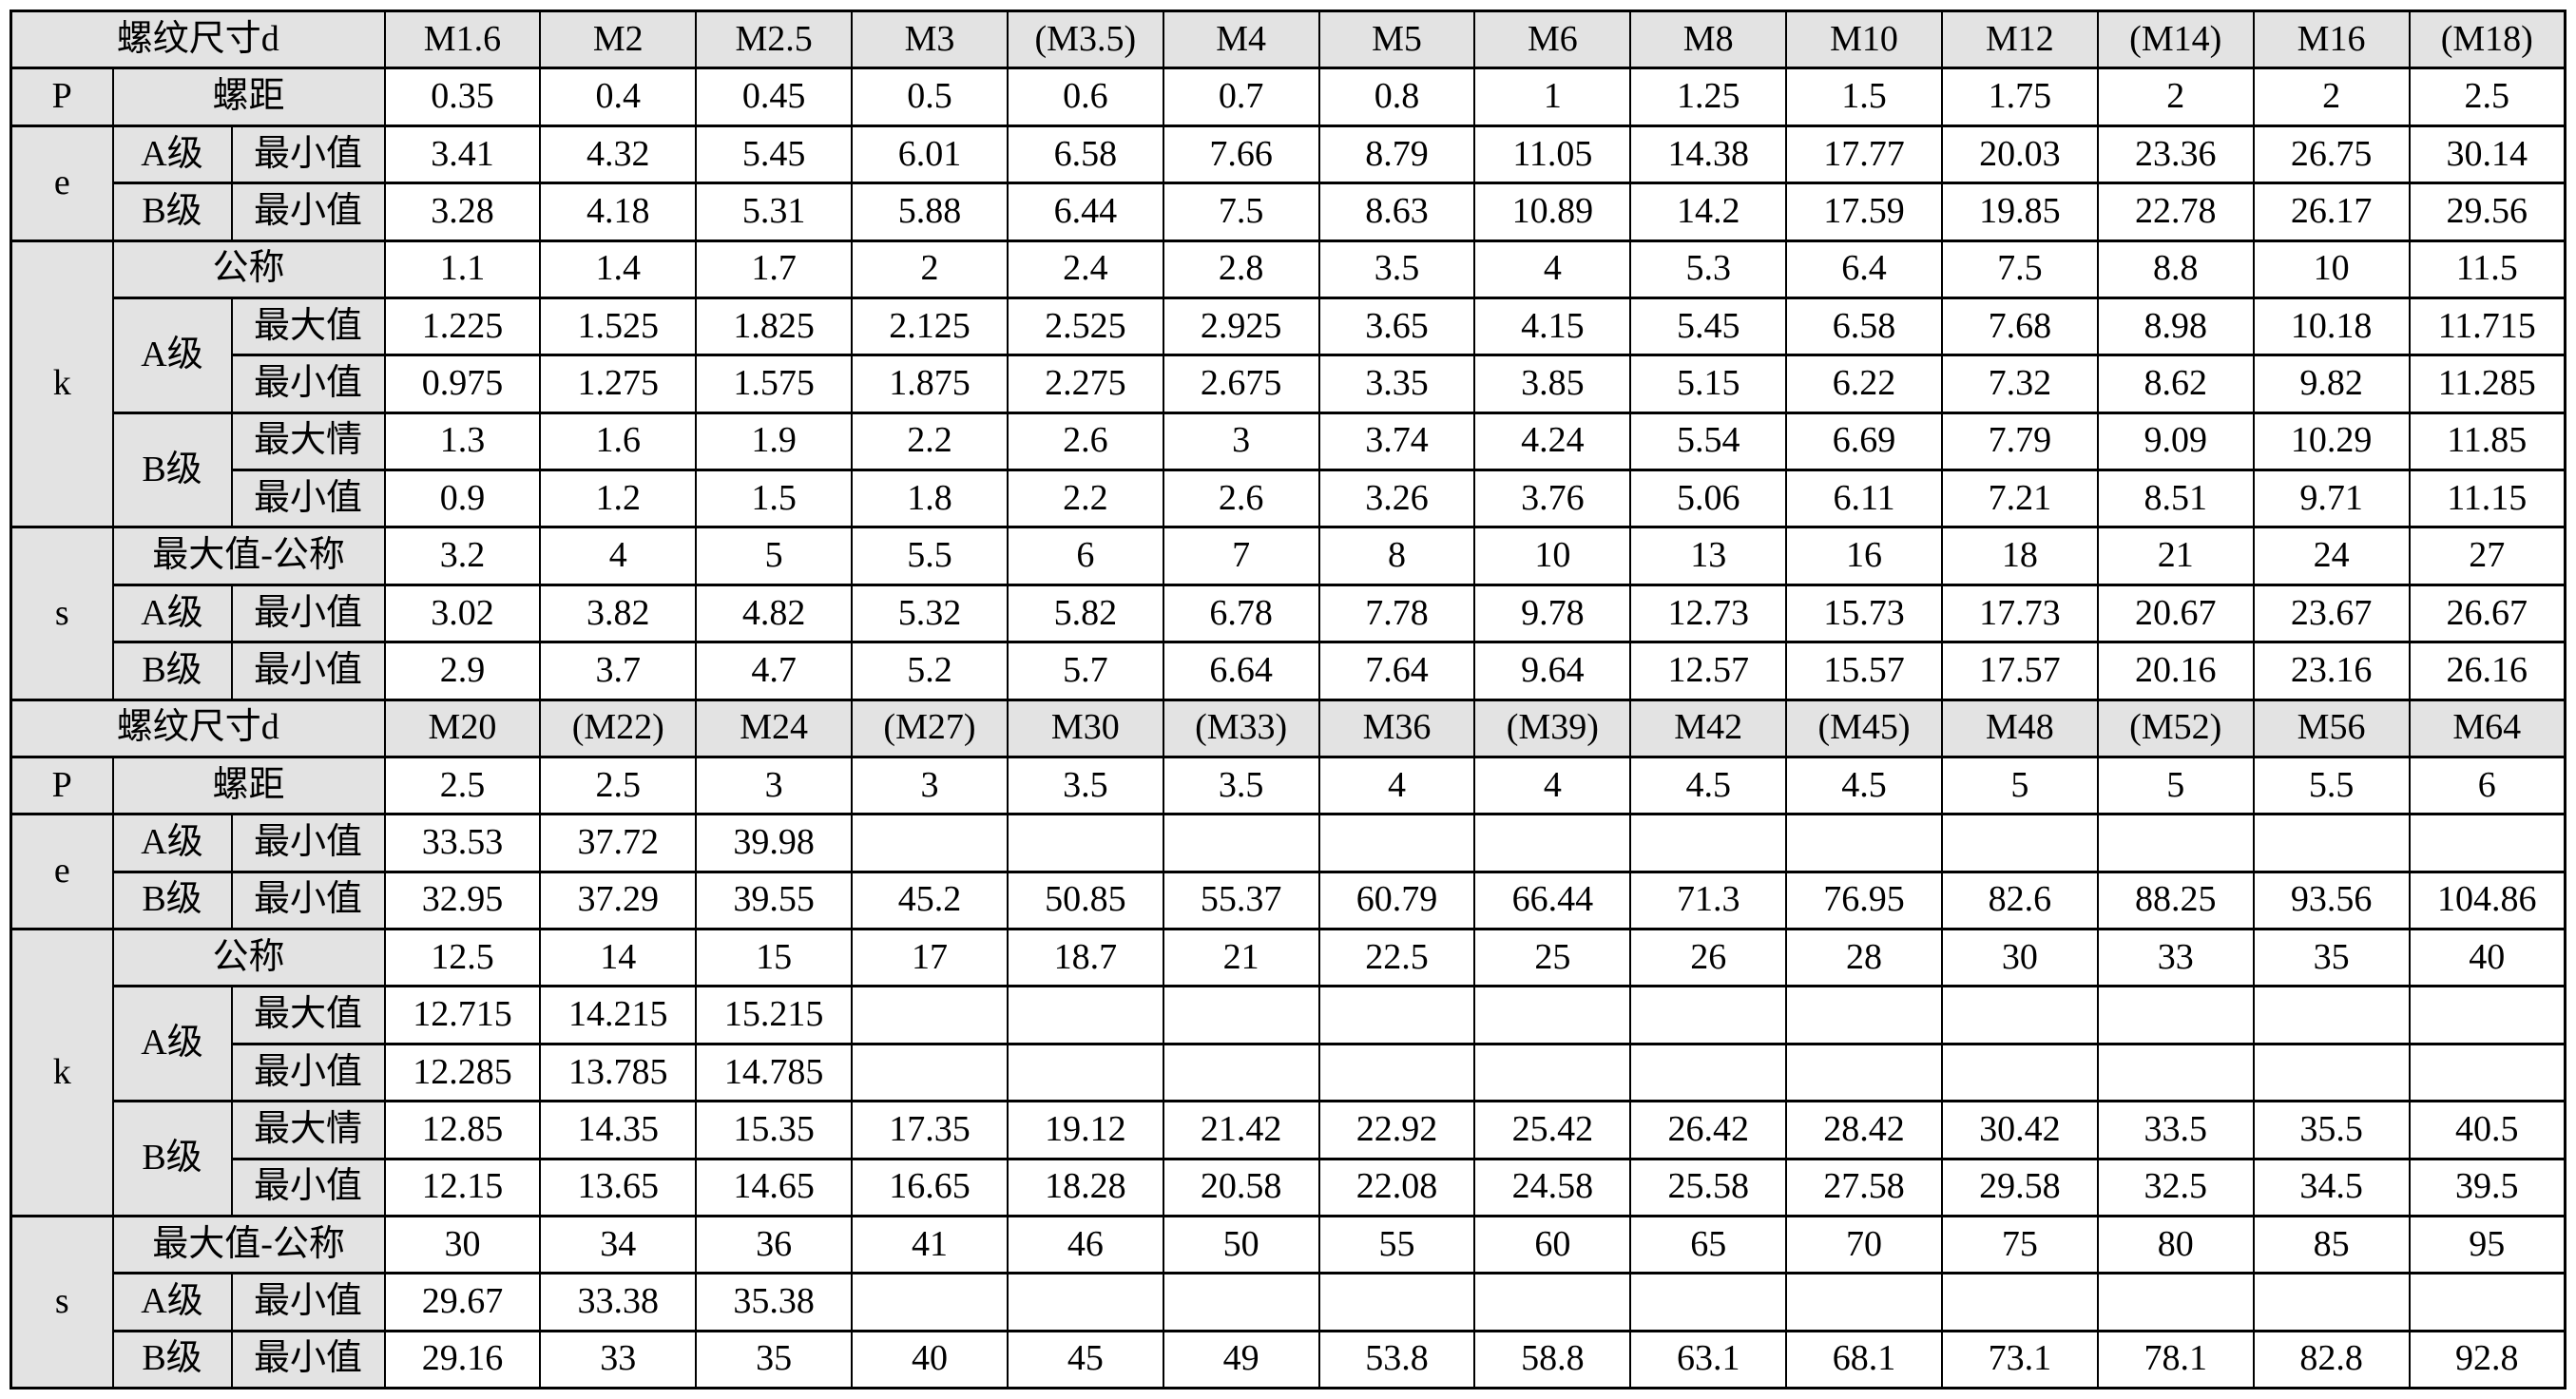 Image resolution: width=2576 pixels, height=1399 pixels. Describe the element at coordinates (1552, 671) in the screenshot. I see `value-cell: 9.64` at that location.